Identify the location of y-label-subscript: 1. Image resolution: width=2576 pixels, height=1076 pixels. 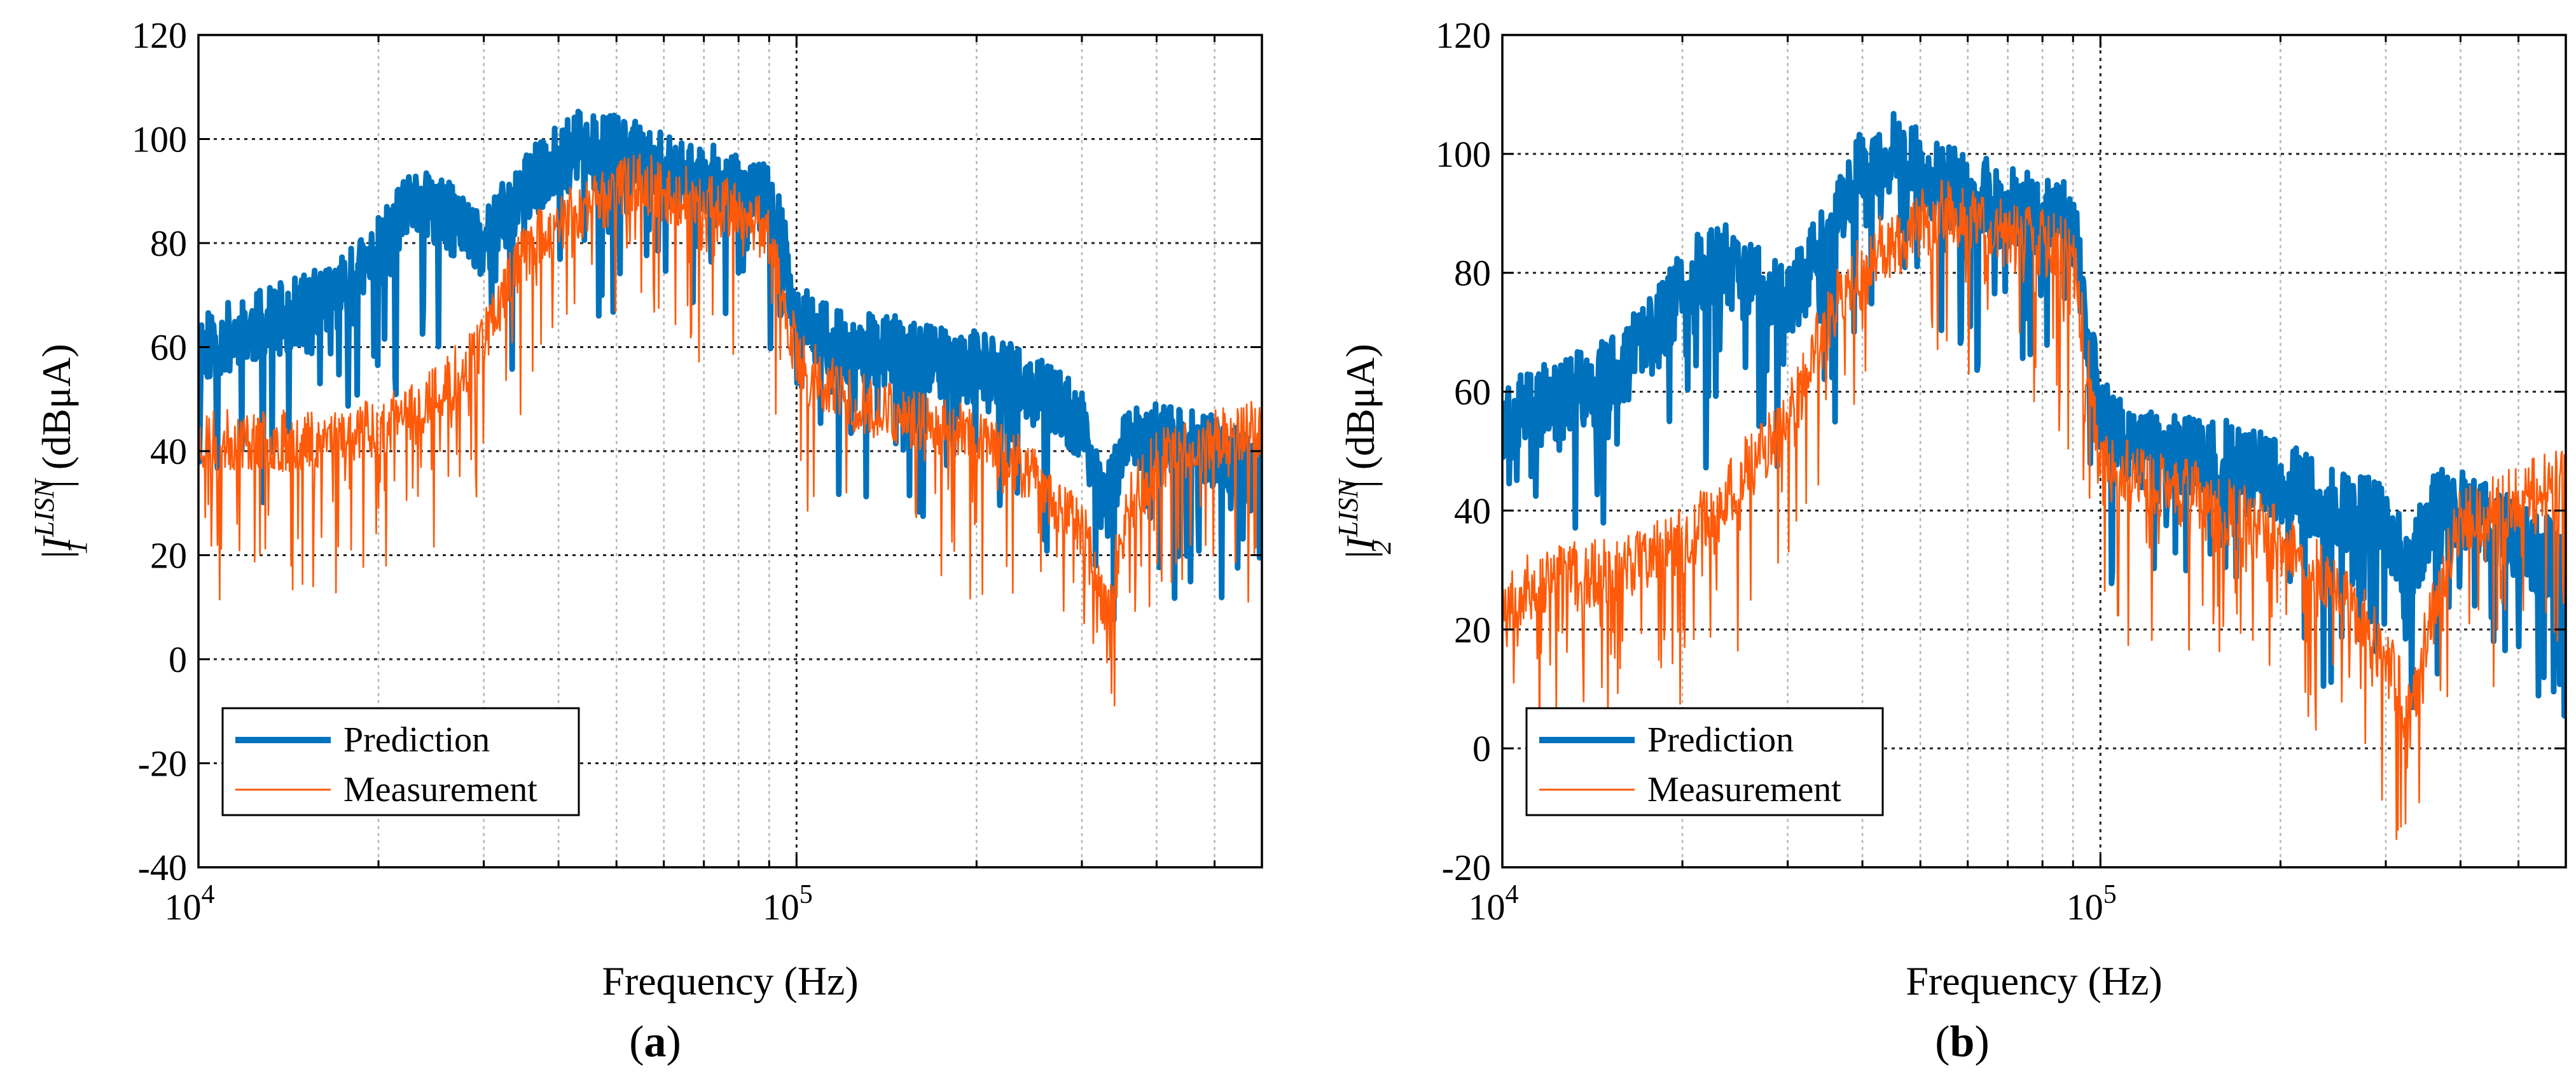
(77, 547).